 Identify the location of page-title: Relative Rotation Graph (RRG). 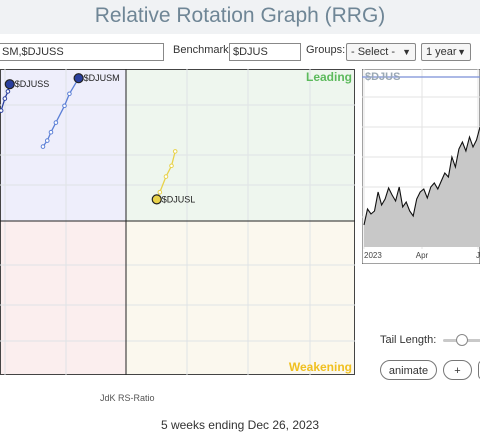
(240, 17).